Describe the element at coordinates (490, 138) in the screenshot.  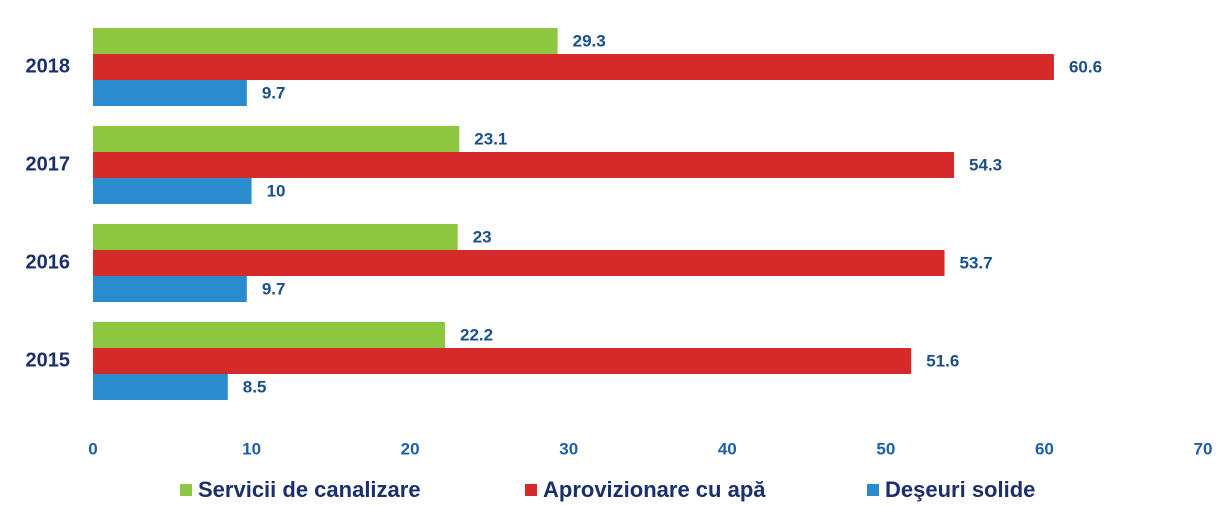
I see `value-label: 23.1` at that location.